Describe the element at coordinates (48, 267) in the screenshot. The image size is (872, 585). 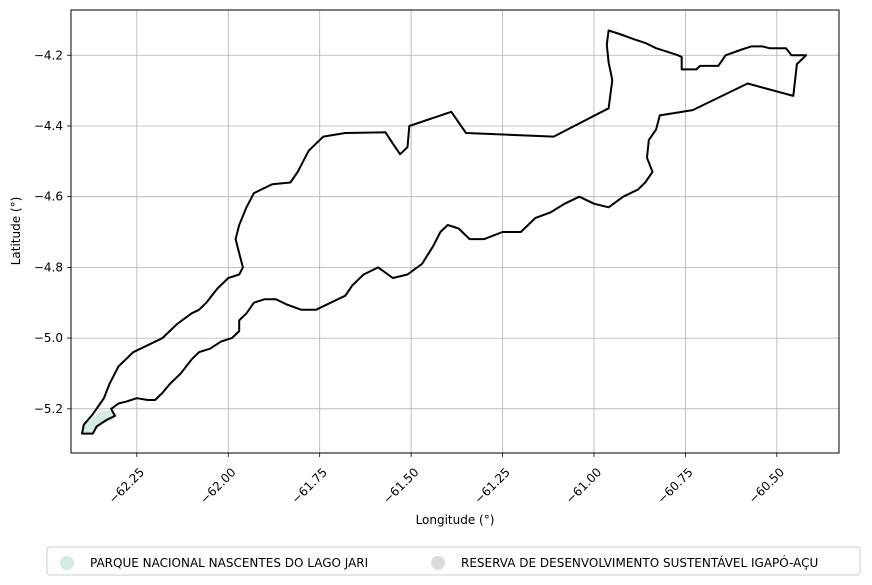
I see `y-tick-label-3: −4.8` at that location.